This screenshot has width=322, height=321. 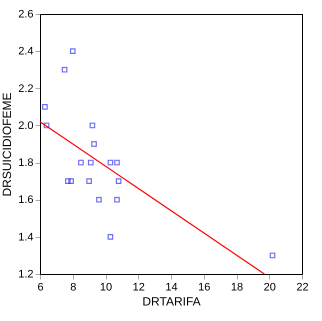 What do you see at coordinates (171, 288) in the screenshot?
I see `x-tick-label: 14` at bounding box center [171, 288].